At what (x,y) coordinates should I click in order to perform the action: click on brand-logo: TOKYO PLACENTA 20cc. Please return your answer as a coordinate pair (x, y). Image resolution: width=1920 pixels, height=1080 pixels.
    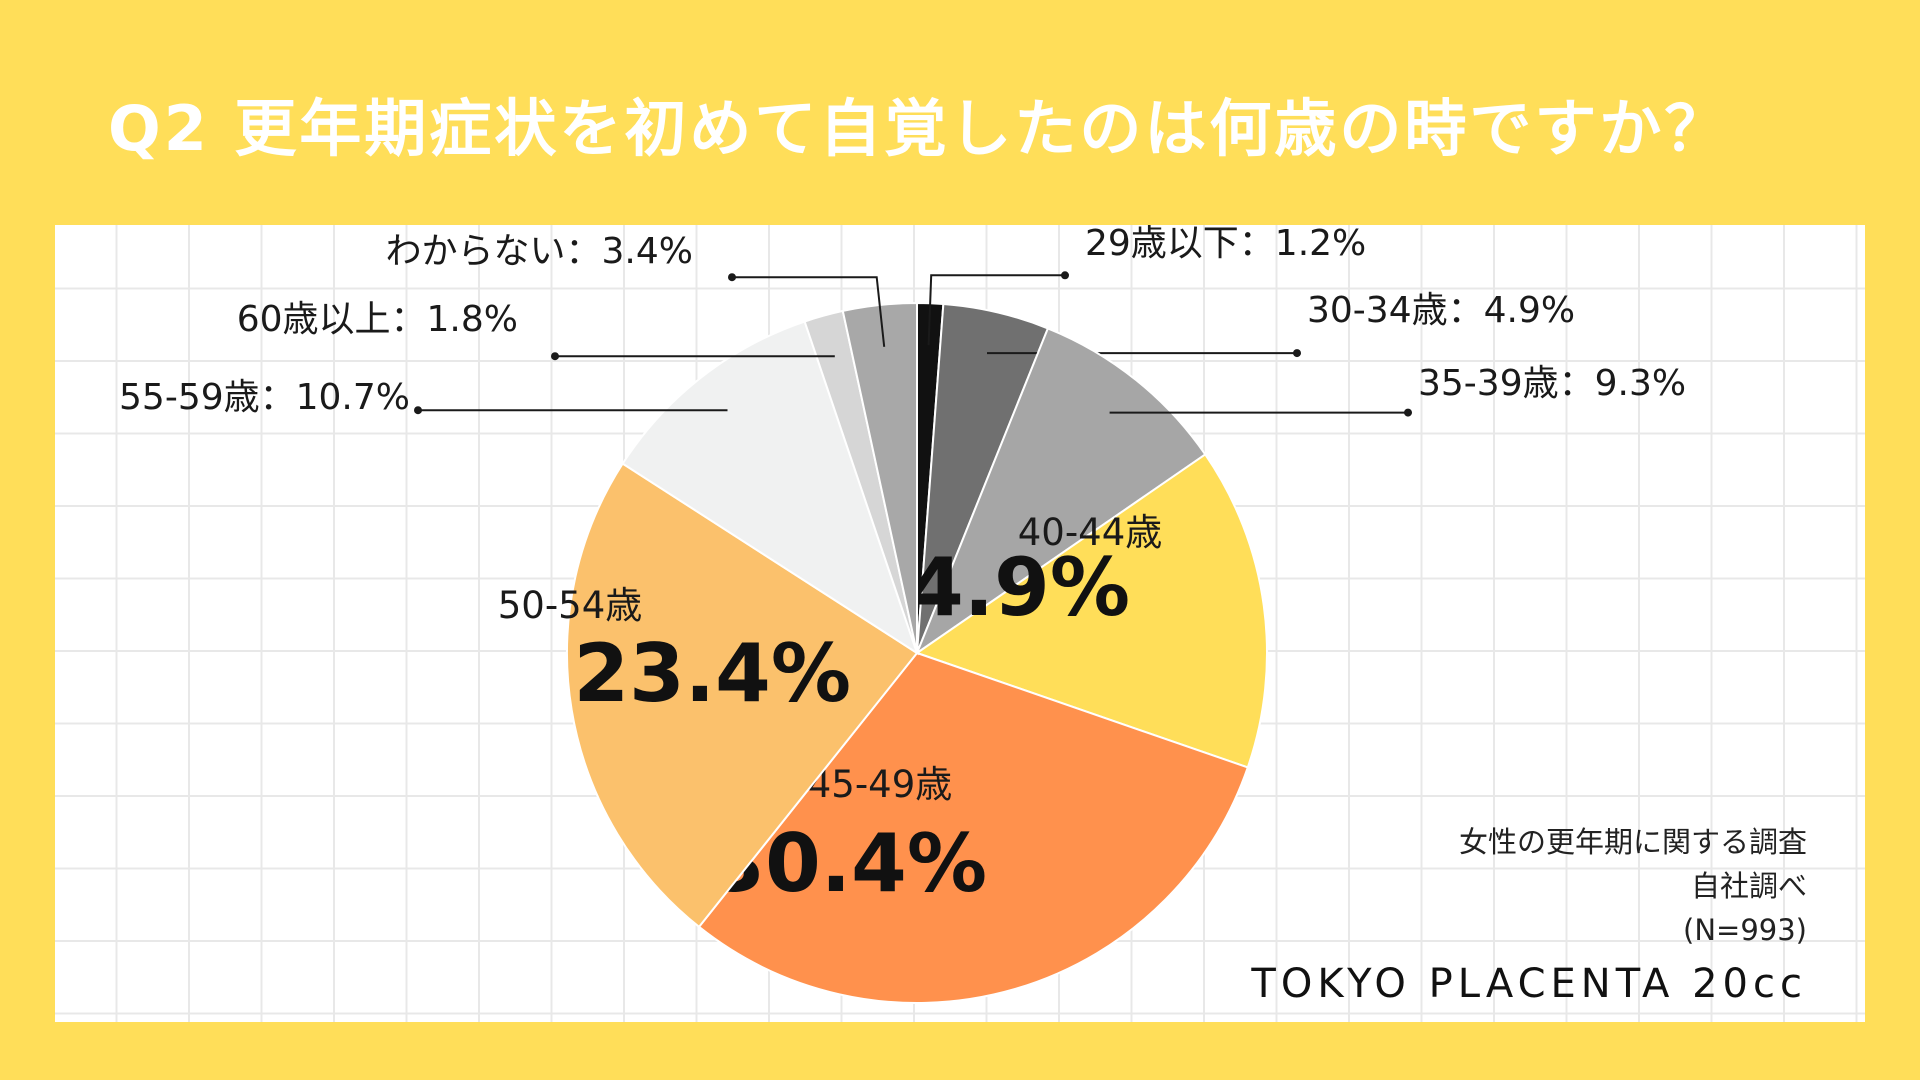
    Looking at the image, I should click on (1529, 984).